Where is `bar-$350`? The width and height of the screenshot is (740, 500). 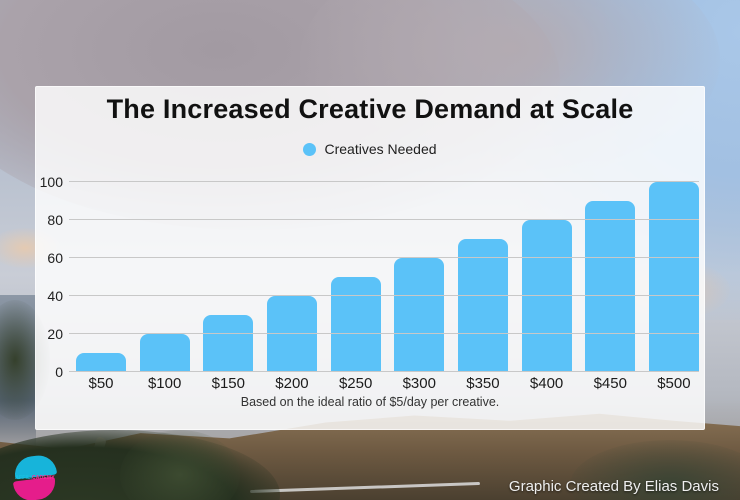 bar-$350 is located at coordinates (482, 305).